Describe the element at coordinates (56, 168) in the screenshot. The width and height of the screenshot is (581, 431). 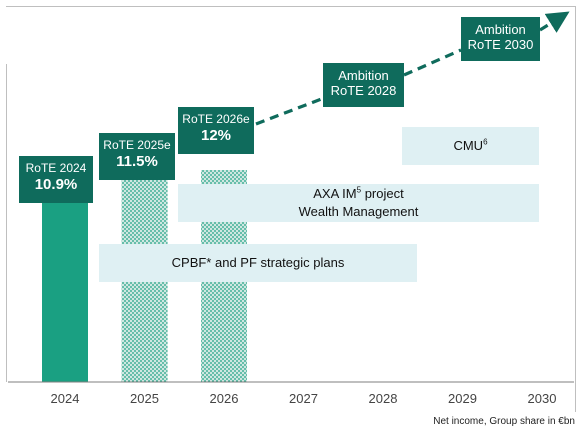
I see `callout-label: RoTE 2024` at that location.